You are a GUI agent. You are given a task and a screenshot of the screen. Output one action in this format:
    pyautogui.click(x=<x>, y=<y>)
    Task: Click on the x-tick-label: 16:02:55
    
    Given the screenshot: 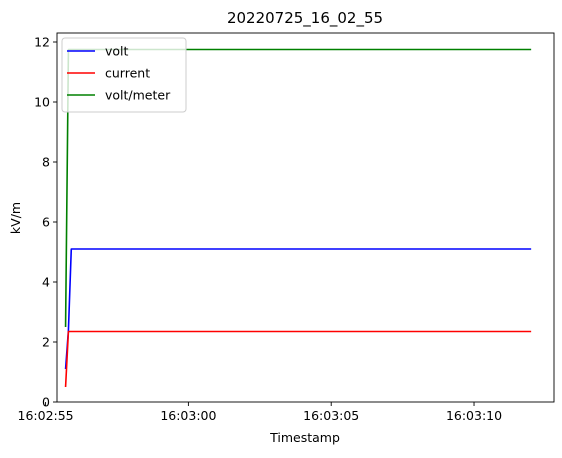 What is the action you would take?
    pyautogui.click(x=46, y=415)
    